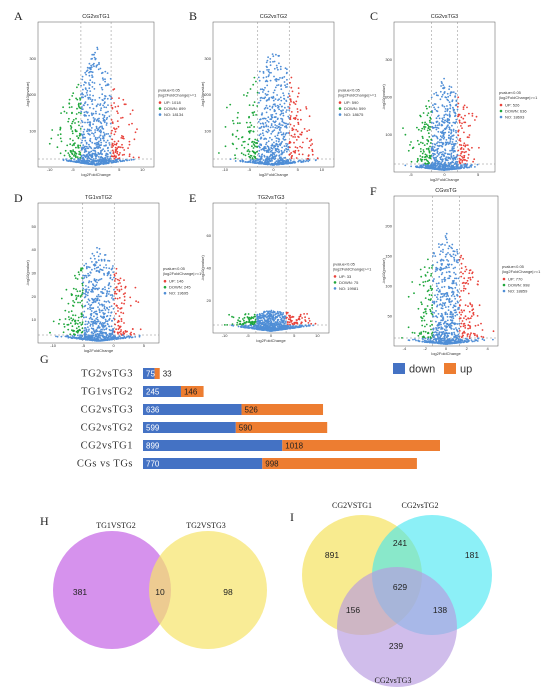  I want to click on y-axis-label: -log10(pvalue), so click(27, 94).